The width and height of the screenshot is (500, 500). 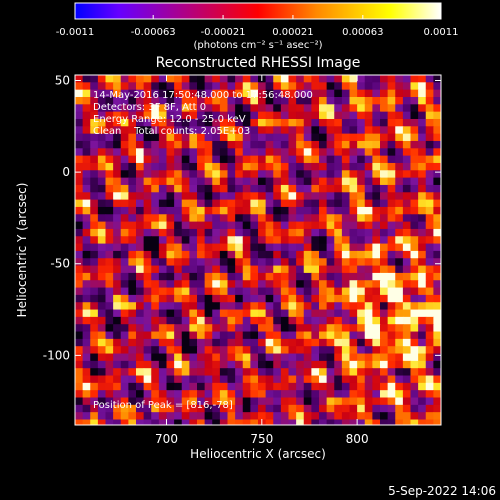 What do you see at coordinates (223, 32) in the screenshot?
I see `colorbar-tick-label: -0.00021` at bounding box center [223, 32].